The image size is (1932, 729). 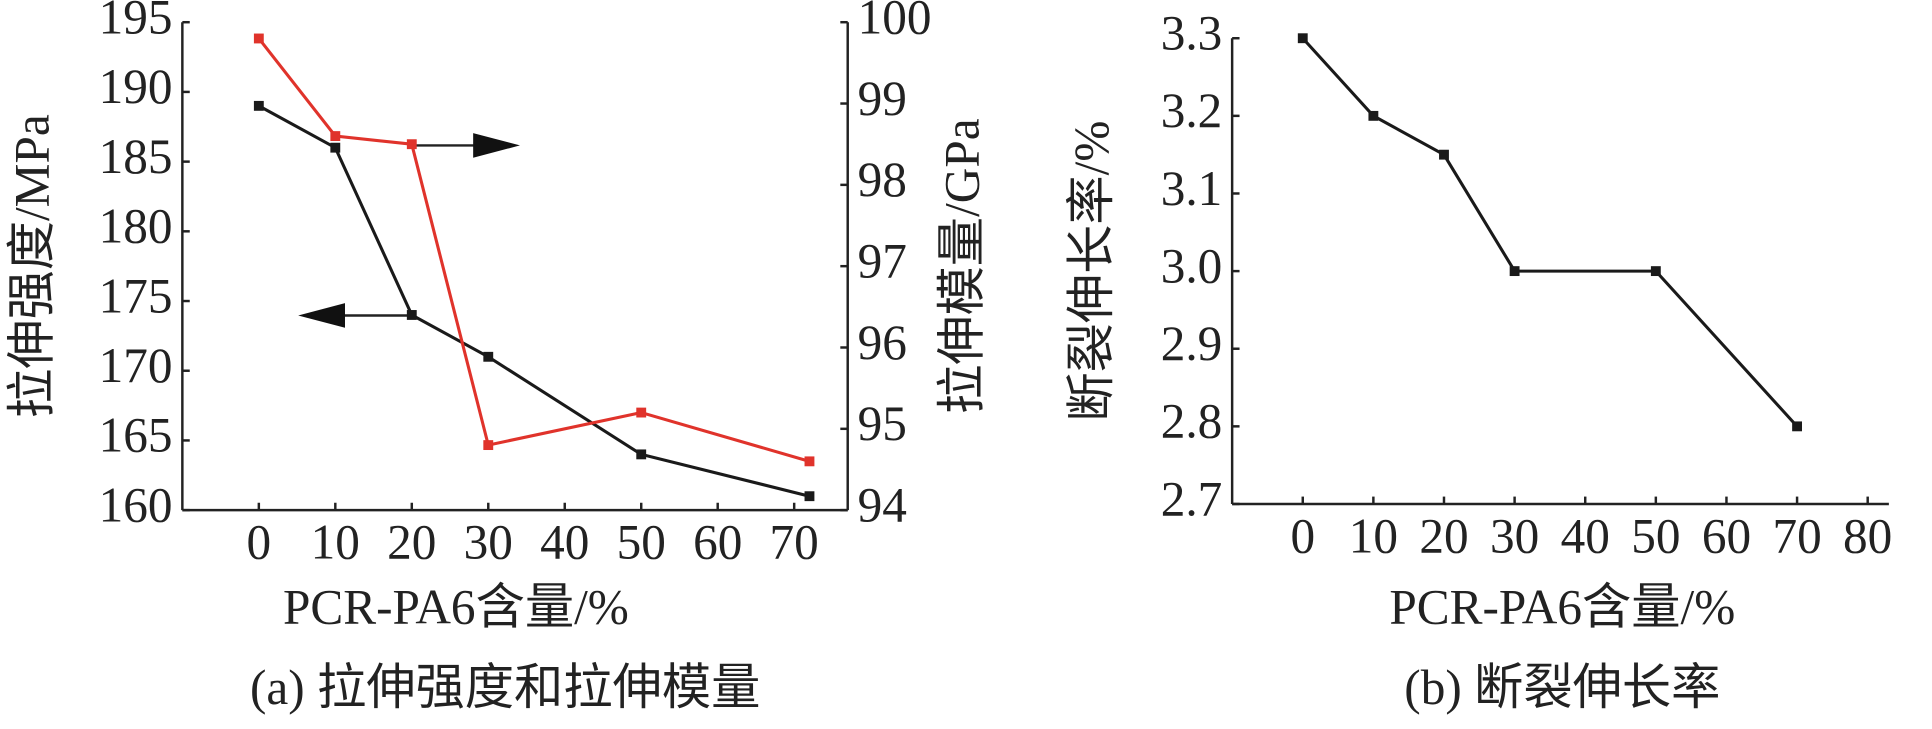 What do you see at coordinates (882, 98) in the screenshot?
I see `y2-tick-label: 99` at bounding box center [882, 98].